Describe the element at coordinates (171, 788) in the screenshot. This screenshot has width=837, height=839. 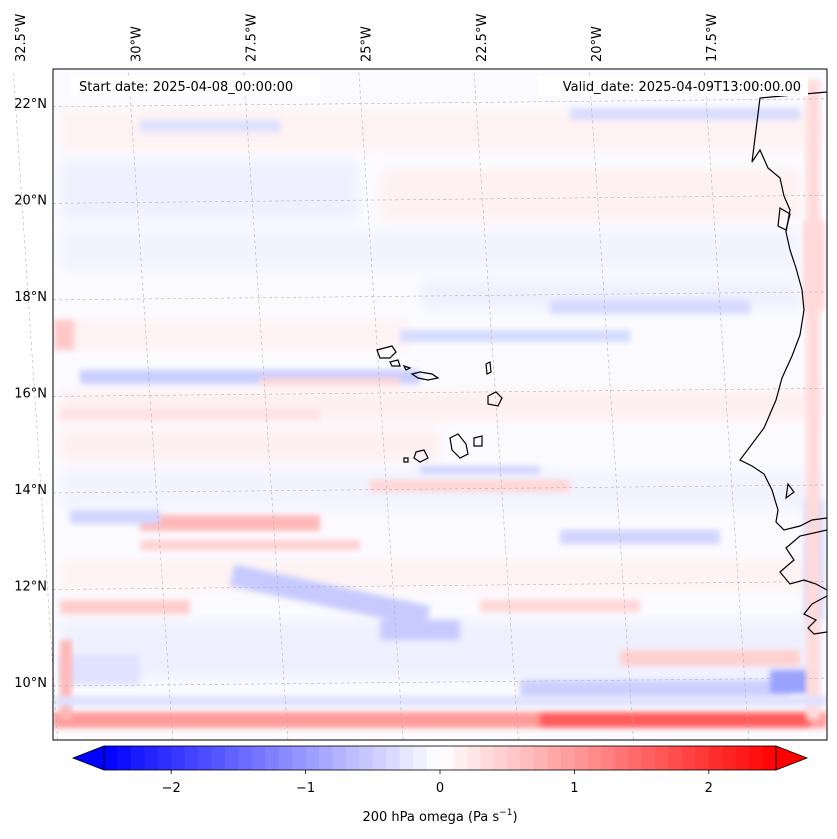
I see `colorbar-tick-label-0: −2` at that location.